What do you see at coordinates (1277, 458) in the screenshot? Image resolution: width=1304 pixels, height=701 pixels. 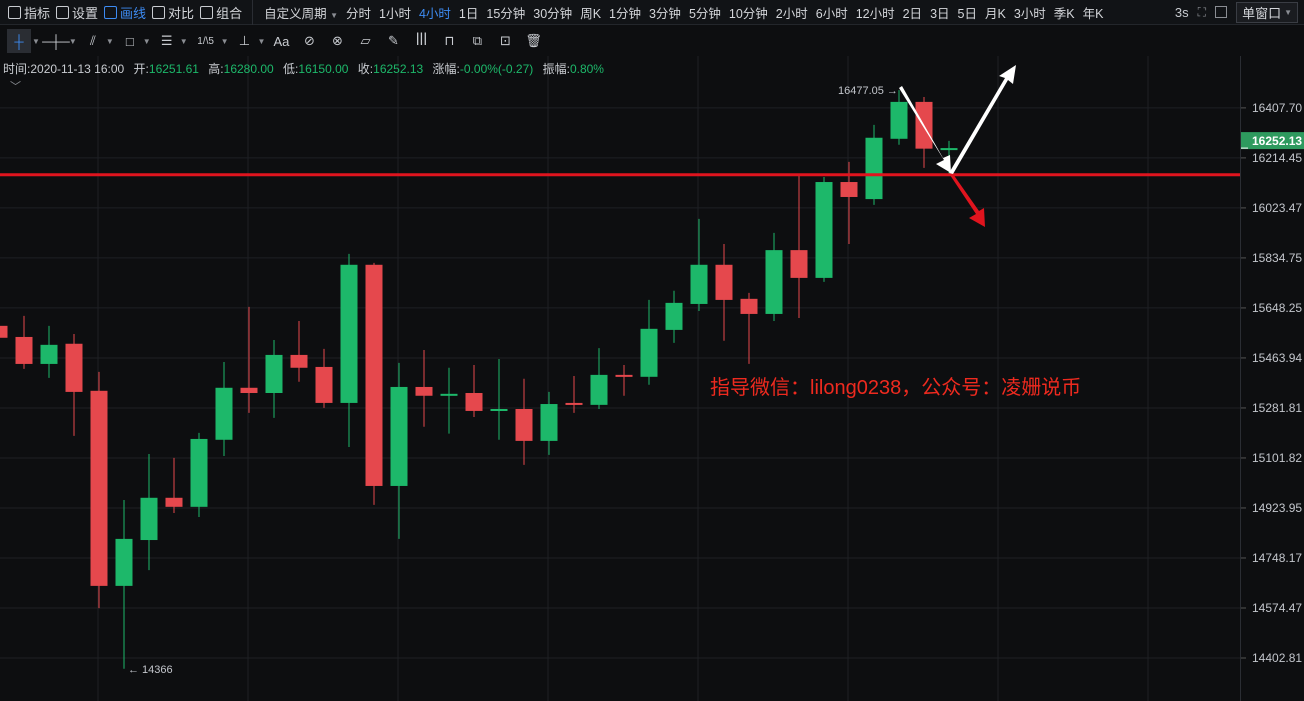 I see `y-tick-label: 15101.82` at bounding box center [1277, 458].